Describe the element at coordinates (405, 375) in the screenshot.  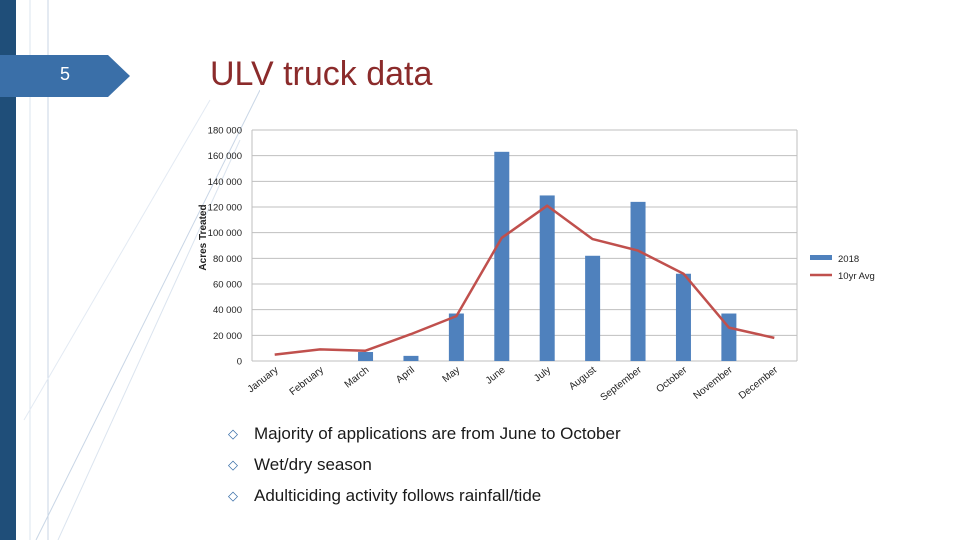
I see `x-tick-label: April` at that location.